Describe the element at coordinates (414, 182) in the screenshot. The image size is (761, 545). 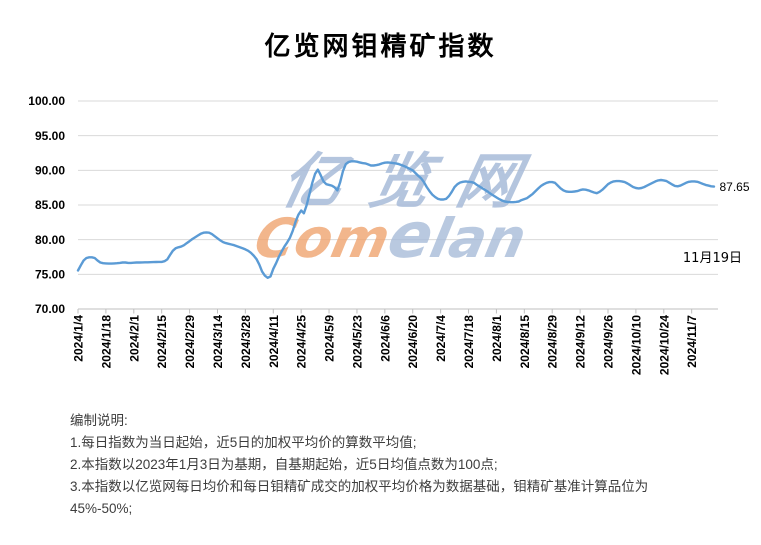
I see `watermark-yilanwang-text: 亿览网` at that location.